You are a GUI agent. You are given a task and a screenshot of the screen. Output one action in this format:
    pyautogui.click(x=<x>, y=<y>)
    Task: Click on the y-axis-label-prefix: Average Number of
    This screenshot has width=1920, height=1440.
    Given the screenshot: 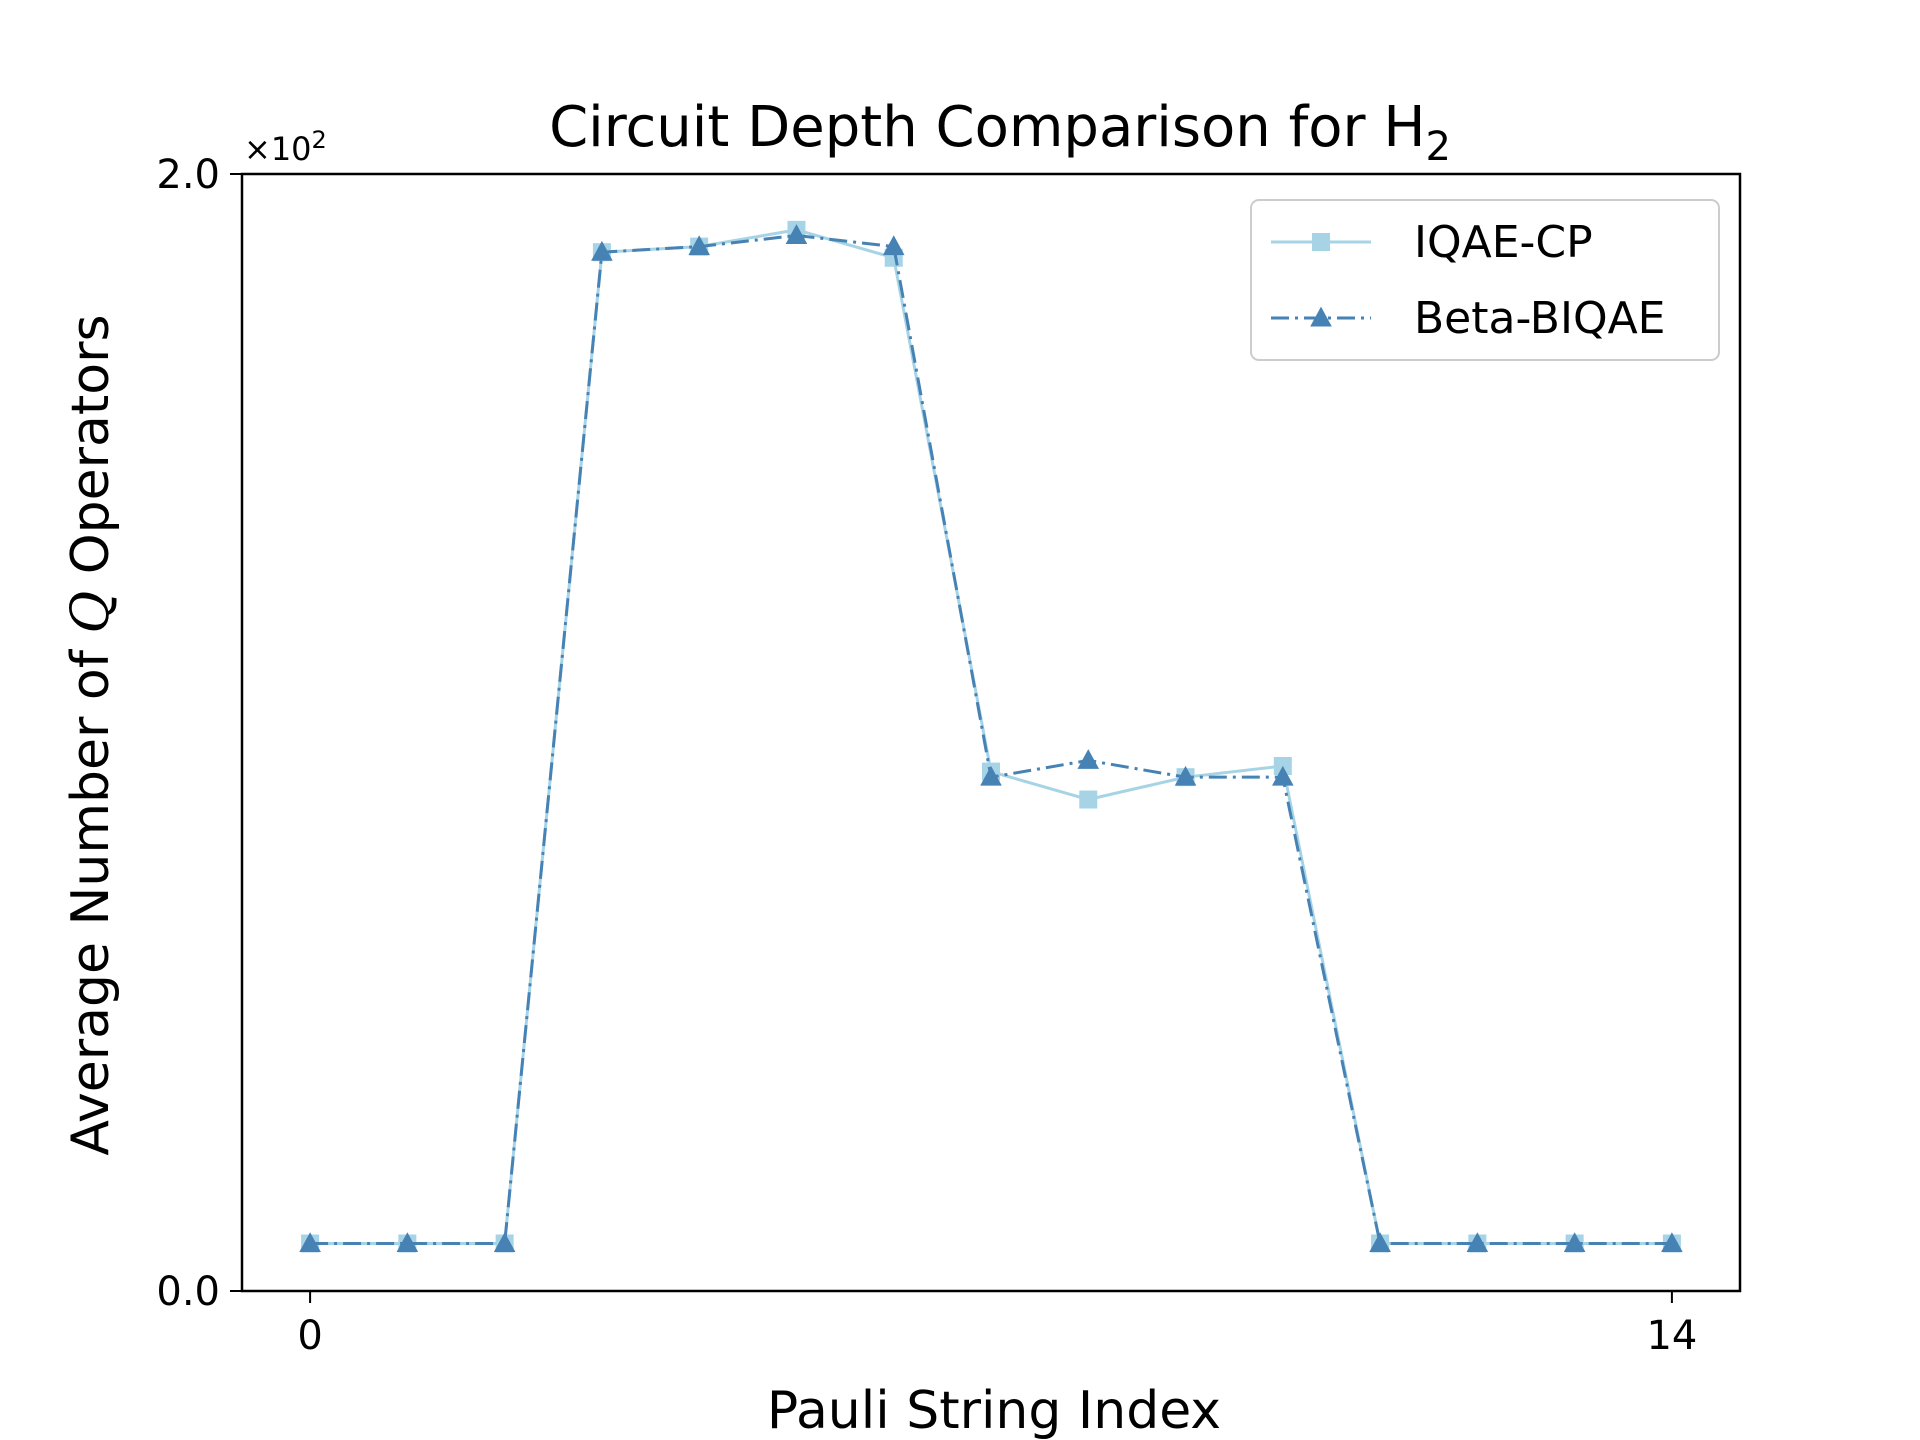 What is the action you would take?
    pyautogui.click(x=91, y=894)
    